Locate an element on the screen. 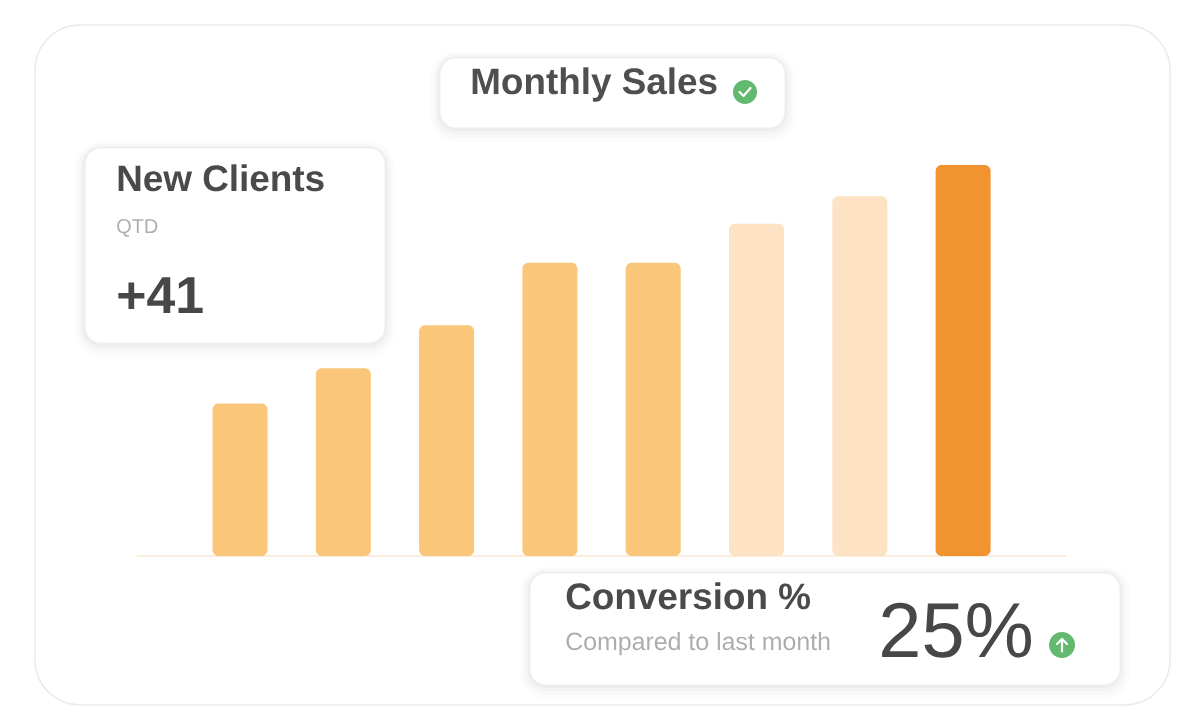  text: Compared to last month is located at coordinates (698, 643).